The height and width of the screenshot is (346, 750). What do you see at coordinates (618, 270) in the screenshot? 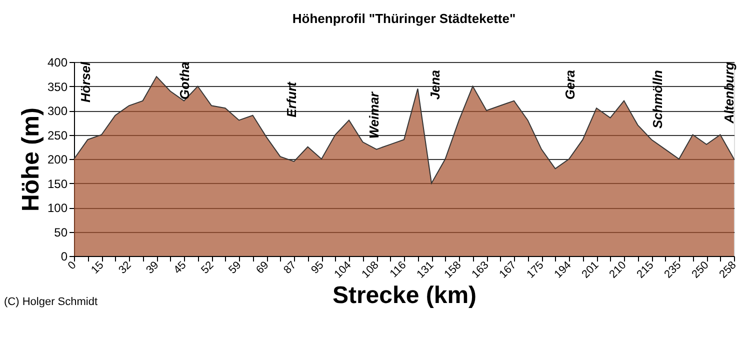
I see `x-tick-label: 210` at bounding box center [618, 270].